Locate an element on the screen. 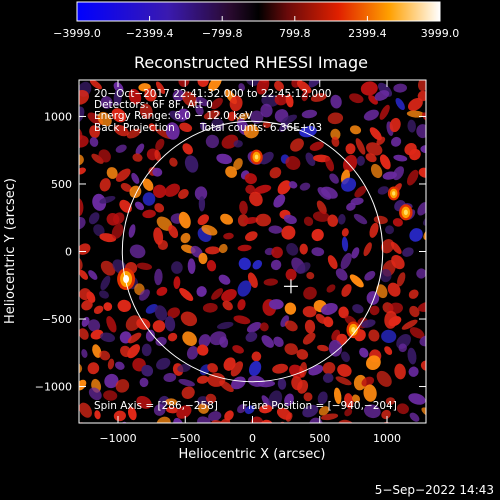 This screenshot has width=500, height=500. y-tick-label: 500 is located at coordinates (61, 184).